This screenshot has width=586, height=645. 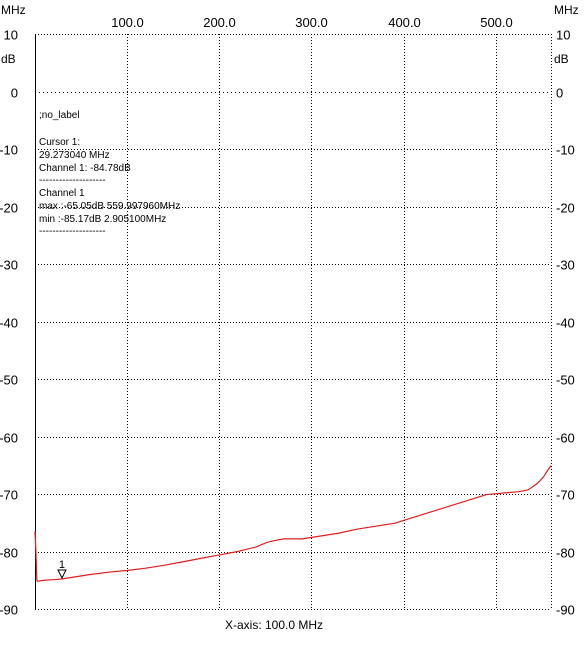 I want to click on cursor-marker-icon, so click(x=62, y=574).